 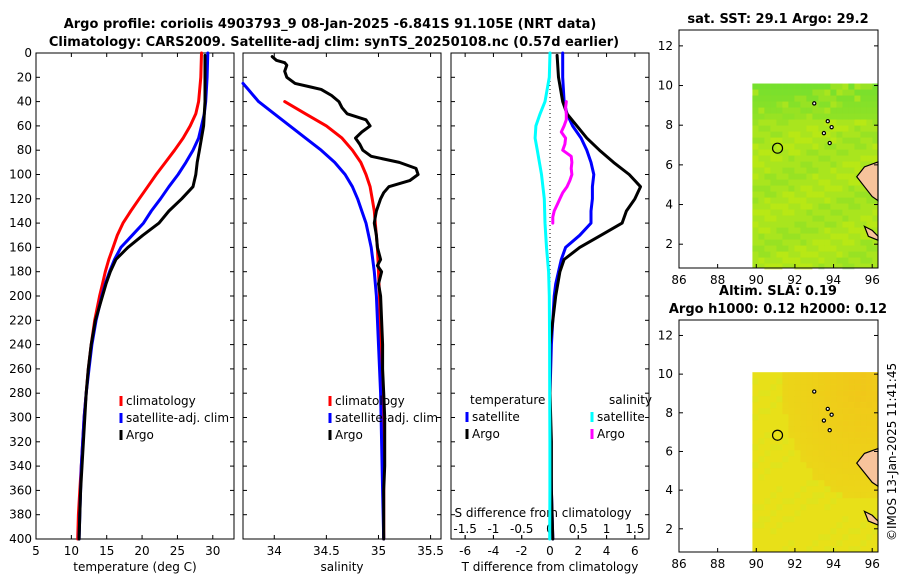 What do you see at coordinates (71, 551) in the screenshot?
I see `x-tick-label: 10` at bounding box center [71, 551].